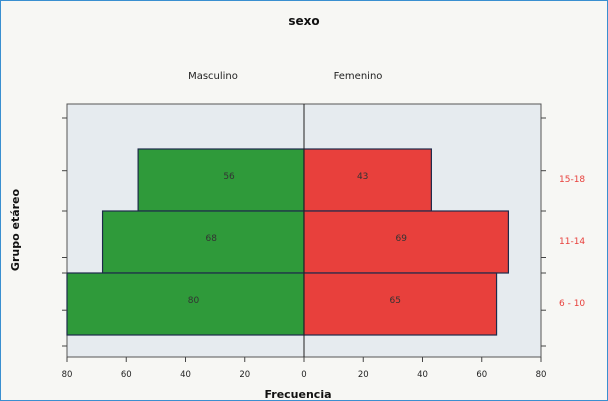 Image resolution: width=608 pixels, height=401 pixels. Describe the element at coordinates (401, 239) in the screenshot. I see `value-label-femenino-11-14: 69` at that location.